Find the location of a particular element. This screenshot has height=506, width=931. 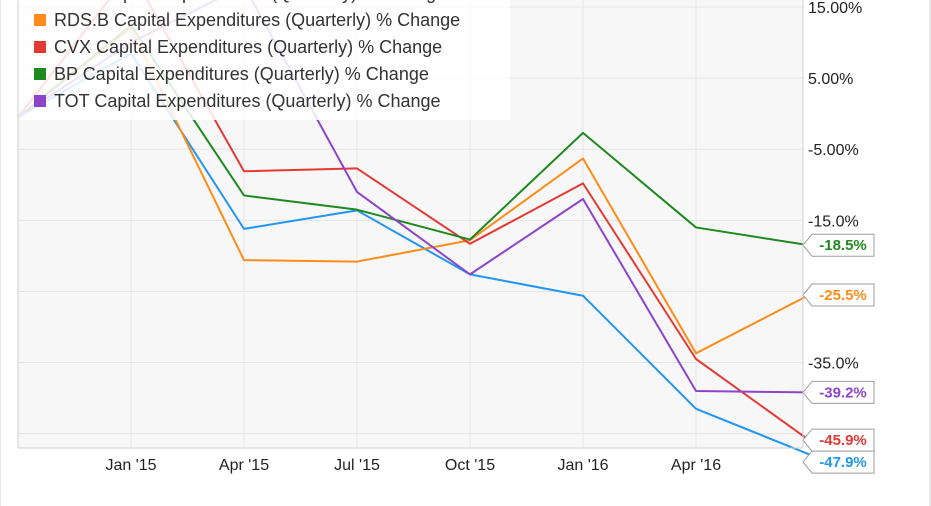

y-tick-label: -35.0% is located at coordinates (833, 364).